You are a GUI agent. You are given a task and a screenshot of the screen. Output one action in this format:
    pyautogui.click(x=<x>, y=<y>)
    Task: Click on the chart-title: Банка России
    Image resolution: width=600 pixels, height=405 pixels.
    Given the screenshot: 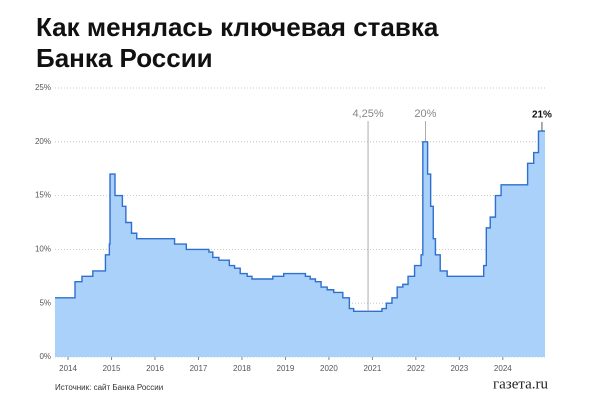 What is the action you would take?
    pyautogui.click(x=124, y=58)
    